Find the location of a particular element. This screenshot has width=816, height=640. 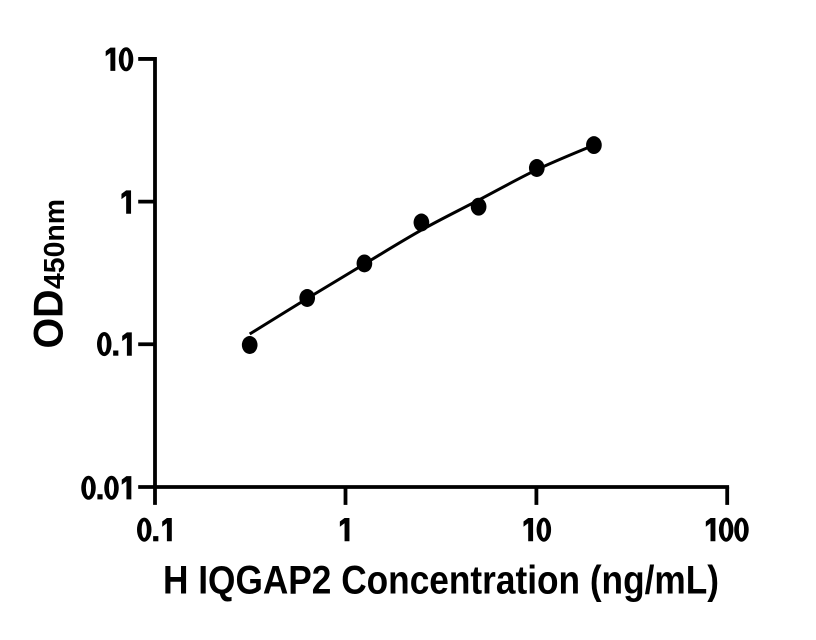

svg-text: OD is located at coordinates (48, 319).